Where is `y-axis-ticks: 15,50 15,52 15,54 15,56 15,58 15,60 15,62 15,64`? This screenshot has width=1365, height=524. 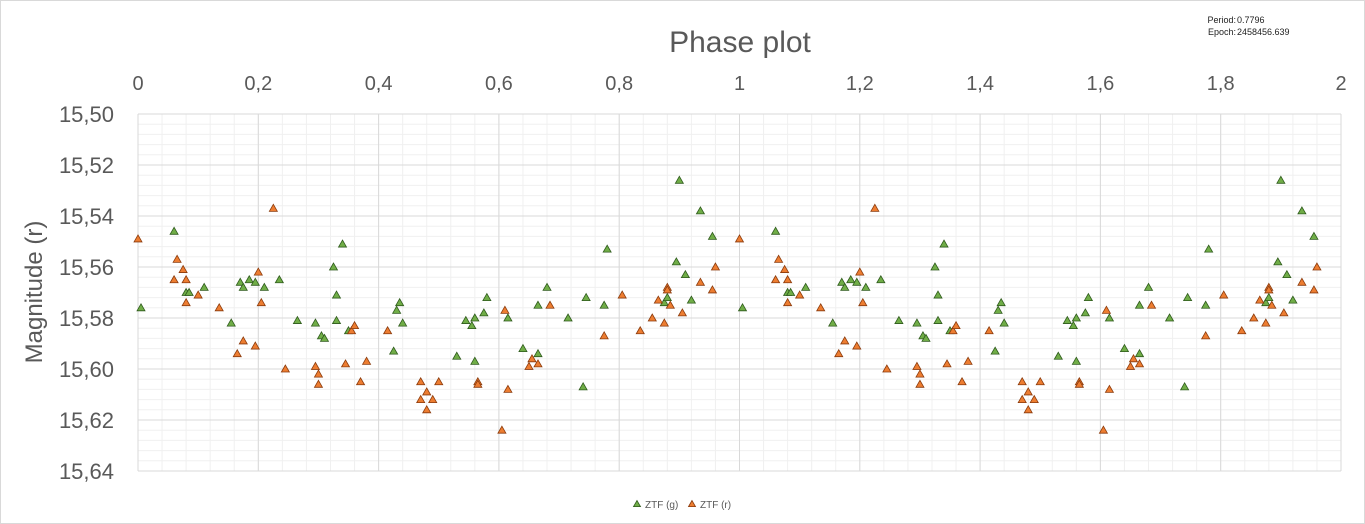 y-axis-ticks: 15,50 15,52 15,54 15,56 15,58 15,60 15,62 15,64 is located at coordinates (86, 293).